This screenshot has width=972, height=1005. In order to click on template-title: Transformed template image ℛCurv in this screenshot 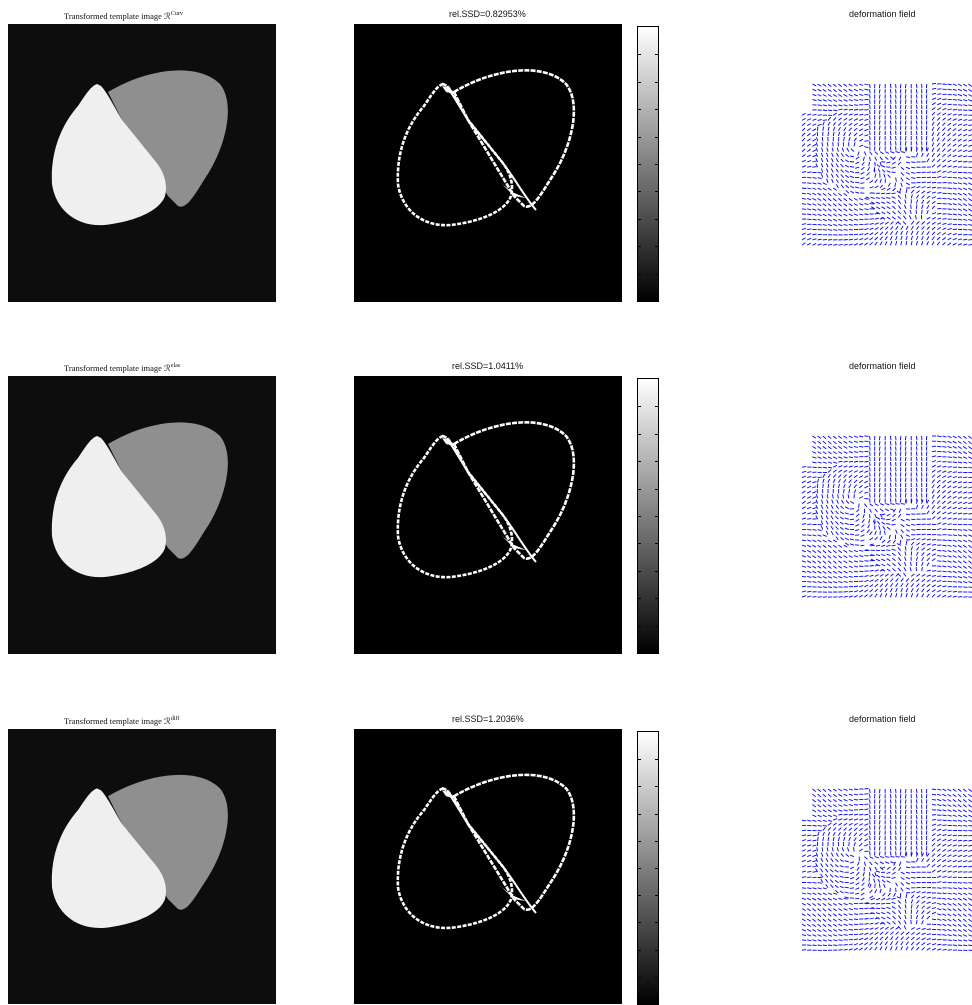, I will do `click(123, 16)`.